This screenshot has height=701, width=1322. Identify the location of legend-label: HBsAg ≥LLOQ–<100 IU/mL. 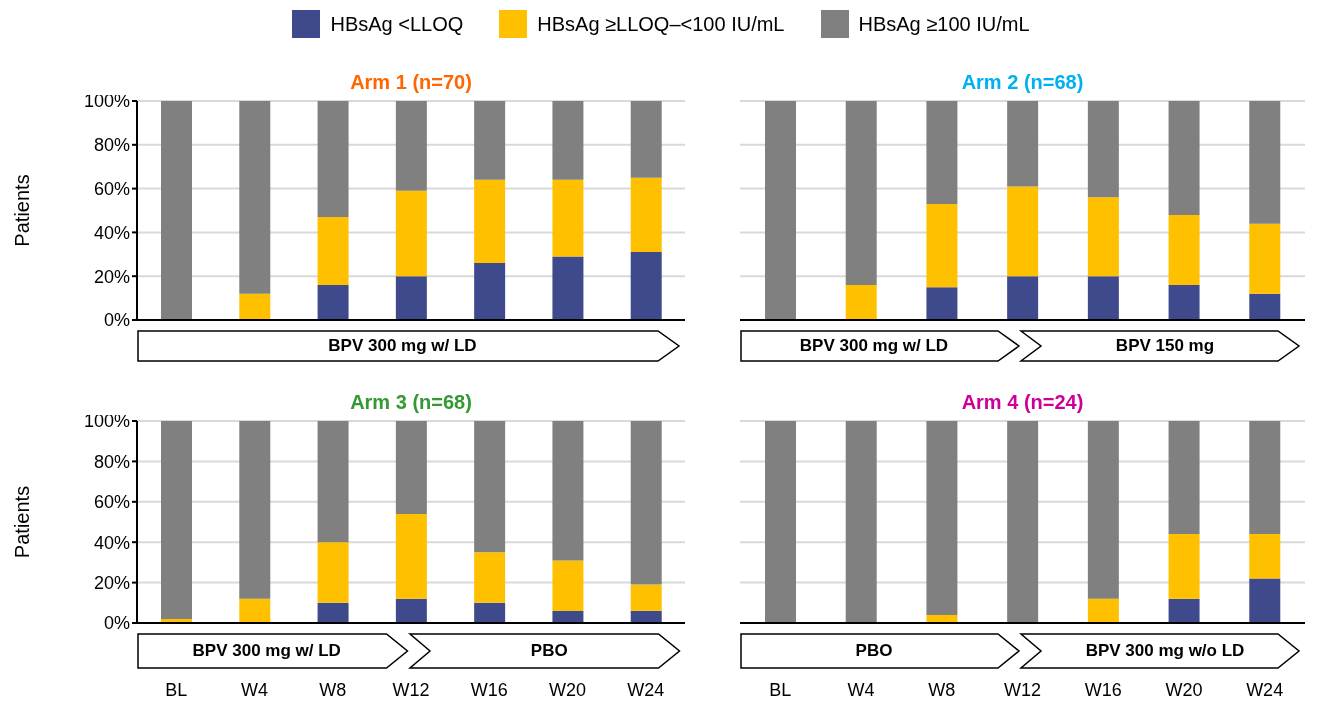
(661, 24).